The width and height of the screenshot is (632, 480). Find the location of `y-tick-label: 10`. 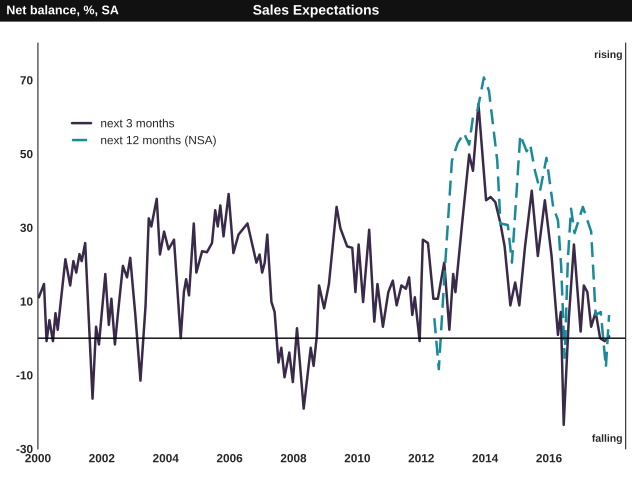

y-tick-label: 10 is located at coordinates (26, 301).